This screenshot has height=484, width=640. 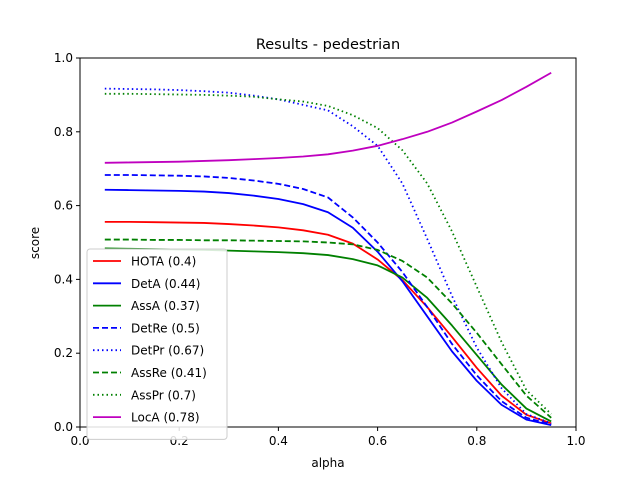 What do you see at coordinates (165, 418) in the screenshot?
I see `legend-entry-7: LocA (0.78)` at bounding box center [165, 418].